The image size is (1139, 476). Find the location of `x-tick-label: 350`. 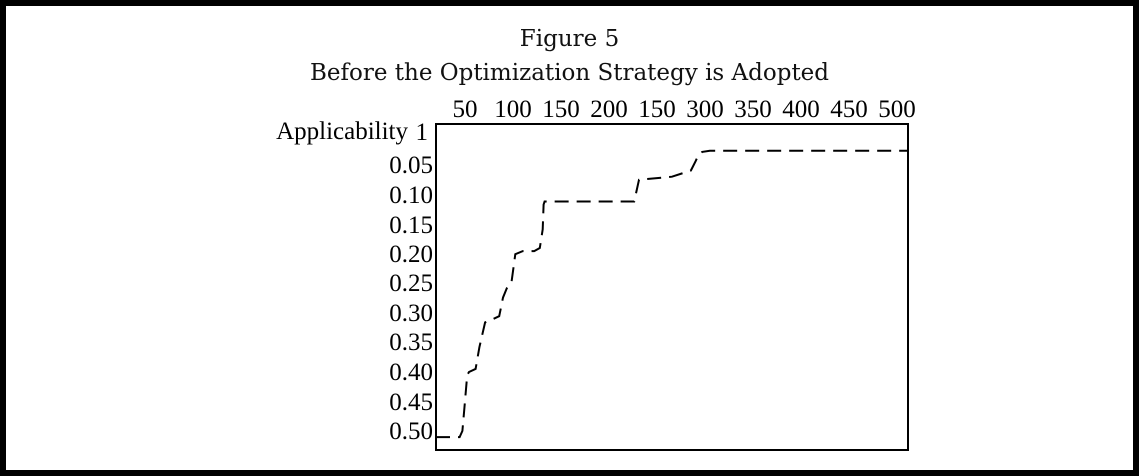

x-tick-label: 350 is located at coordinates (753, 109).